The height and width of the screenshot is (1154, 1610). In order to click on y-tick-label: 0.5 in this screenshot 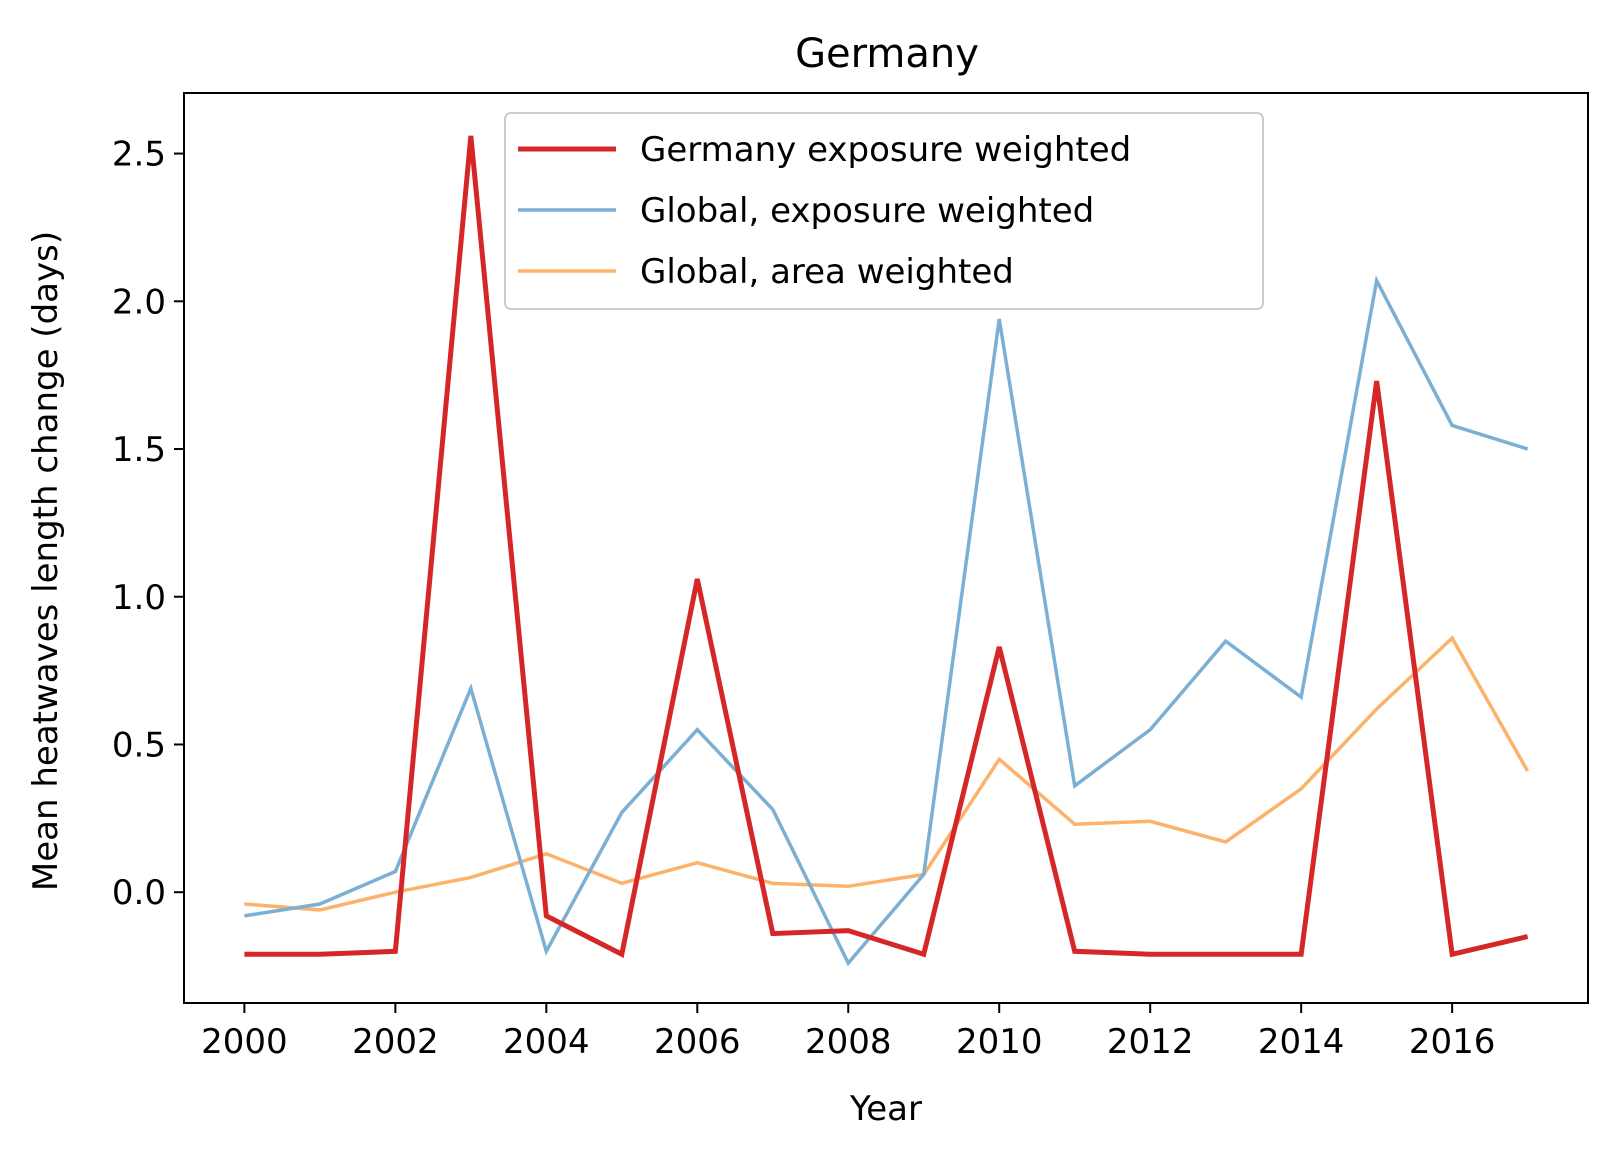, I will do `click(139, 745)`.